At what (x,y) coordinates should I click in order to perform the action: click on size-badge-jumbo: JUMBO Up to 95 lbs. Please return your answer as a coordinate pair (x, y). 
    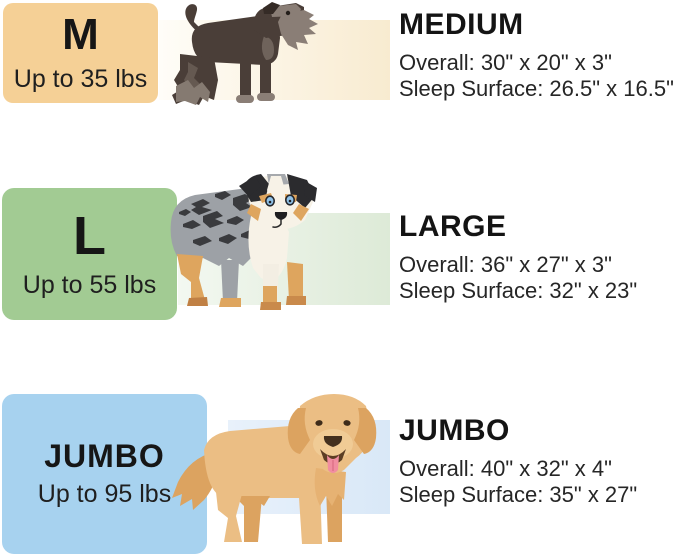
    Looking at the image, I should click on (104, 474).